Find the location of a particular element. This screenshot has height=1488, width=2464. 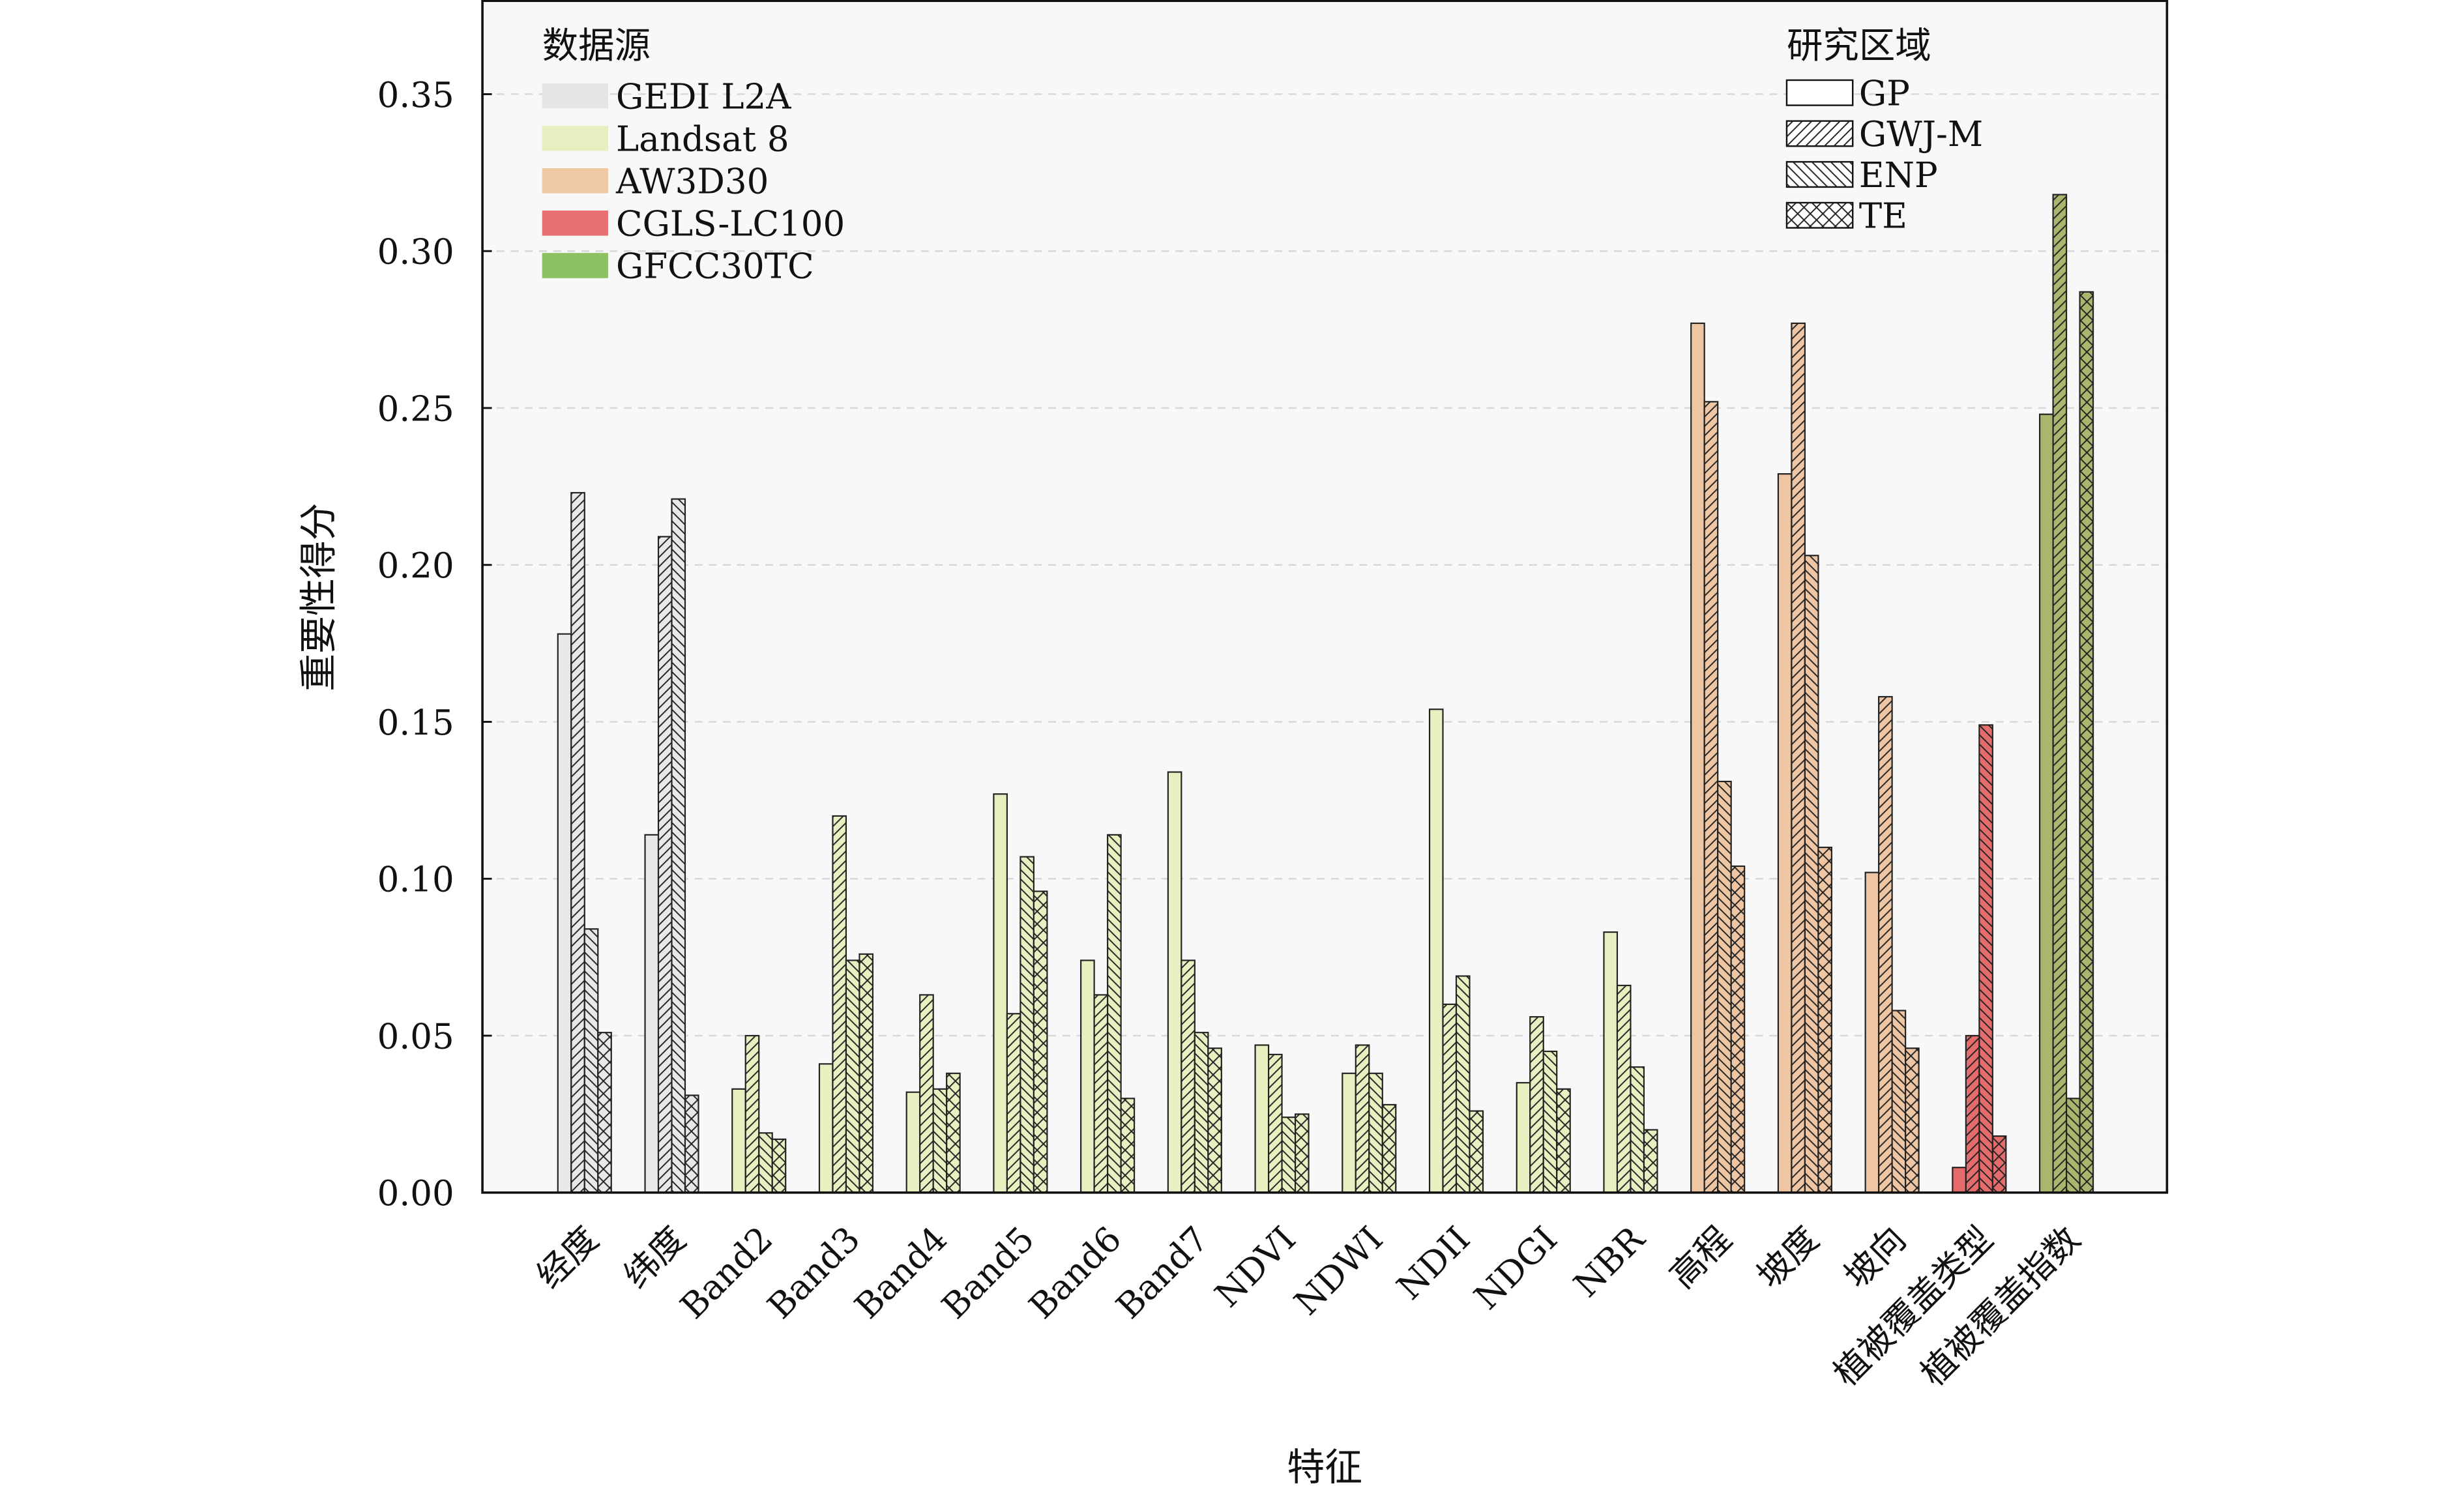

y-tick-label: 0.25 is located at coordinates (416, 408).